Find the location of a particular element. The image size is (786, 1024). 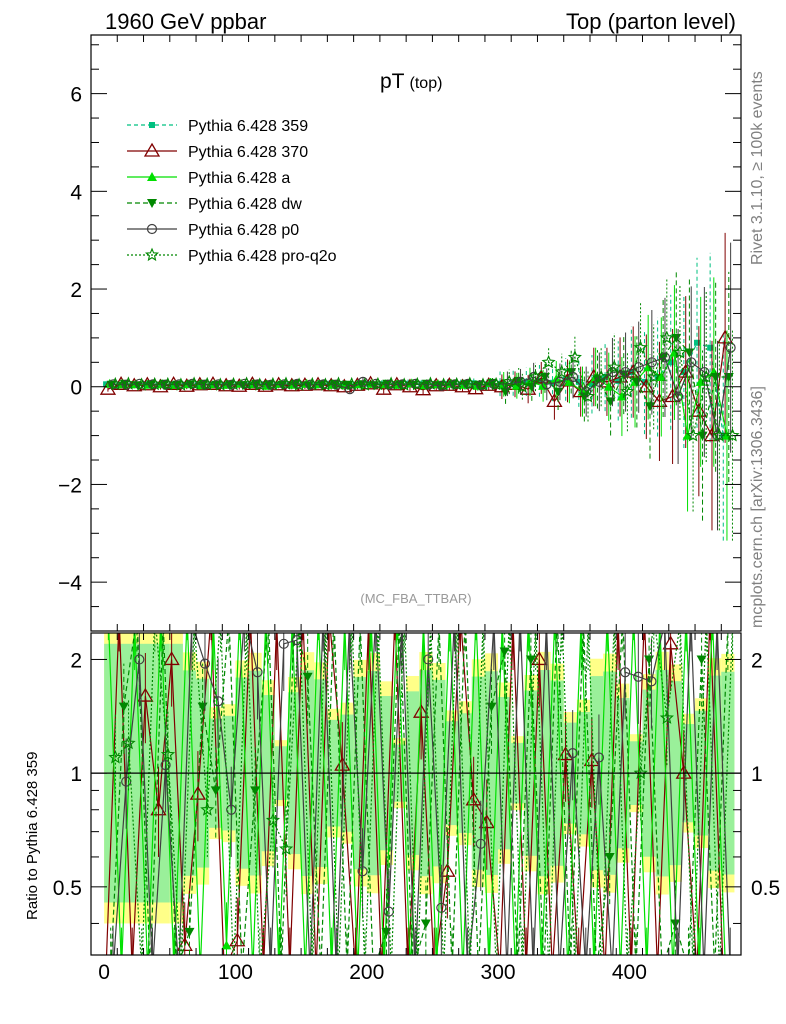

ratio-y-tick-label: 2 is located at coordinates (76, 660).